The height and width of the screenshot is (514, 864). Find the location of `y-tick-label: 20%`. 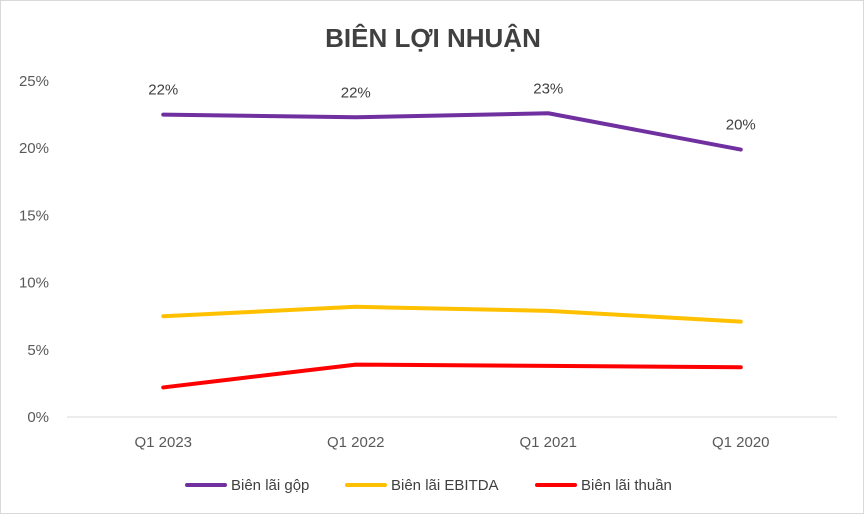

y-tick-label: 20% is located at coordinates (34, 148).